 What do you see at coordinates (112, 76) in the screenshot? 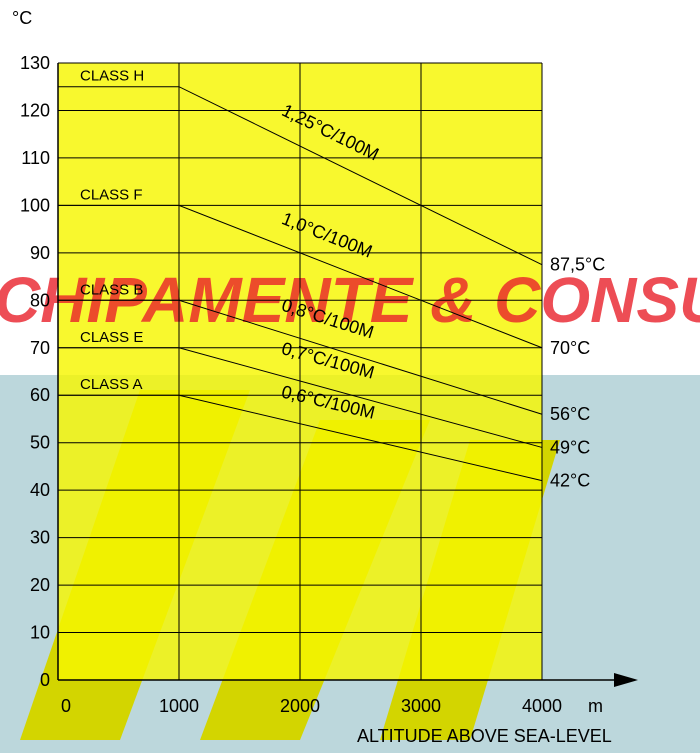
I see `series-class-label: CLASS H` at bounding box center [112, 76].